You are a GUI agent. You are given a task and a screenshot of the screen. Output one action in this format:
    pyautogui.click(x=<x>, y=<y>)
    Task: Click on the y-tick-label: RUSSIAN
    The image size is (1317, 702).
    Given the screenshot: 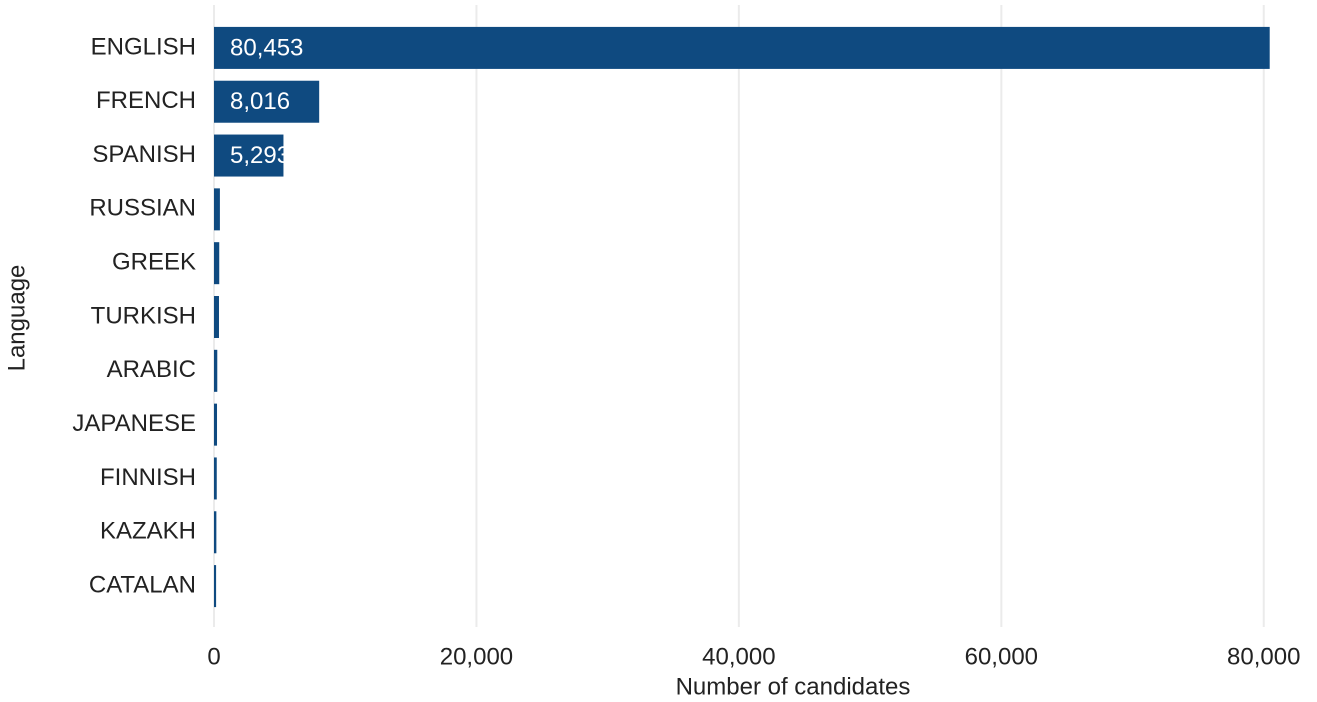 What is the action you would take?
    pyautogui.click(x=142, y=208)
    